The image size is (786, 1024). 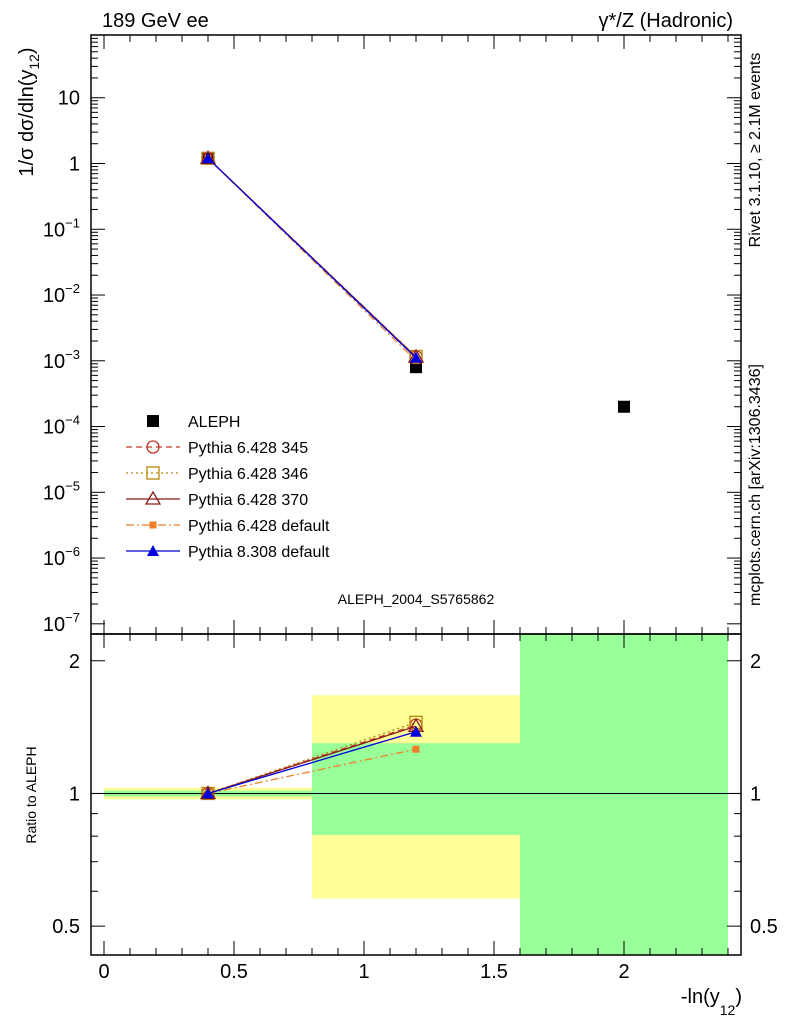 What do you see at coordinates (416, 599) in the screenshot?
I see `analysis-watermark: ALEPH_2004_S5765862` at bounding box center [416, 599].